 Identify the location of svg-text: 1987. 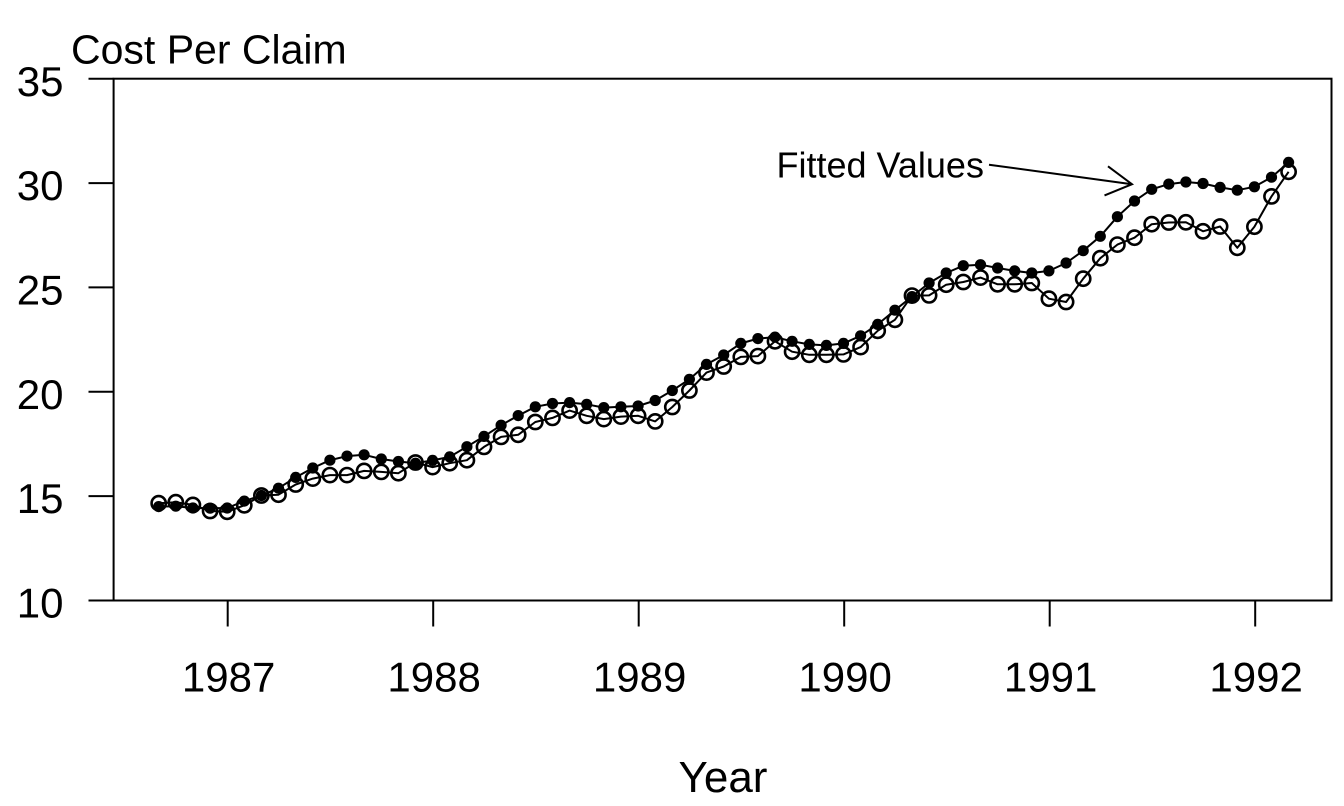
(228, 677).